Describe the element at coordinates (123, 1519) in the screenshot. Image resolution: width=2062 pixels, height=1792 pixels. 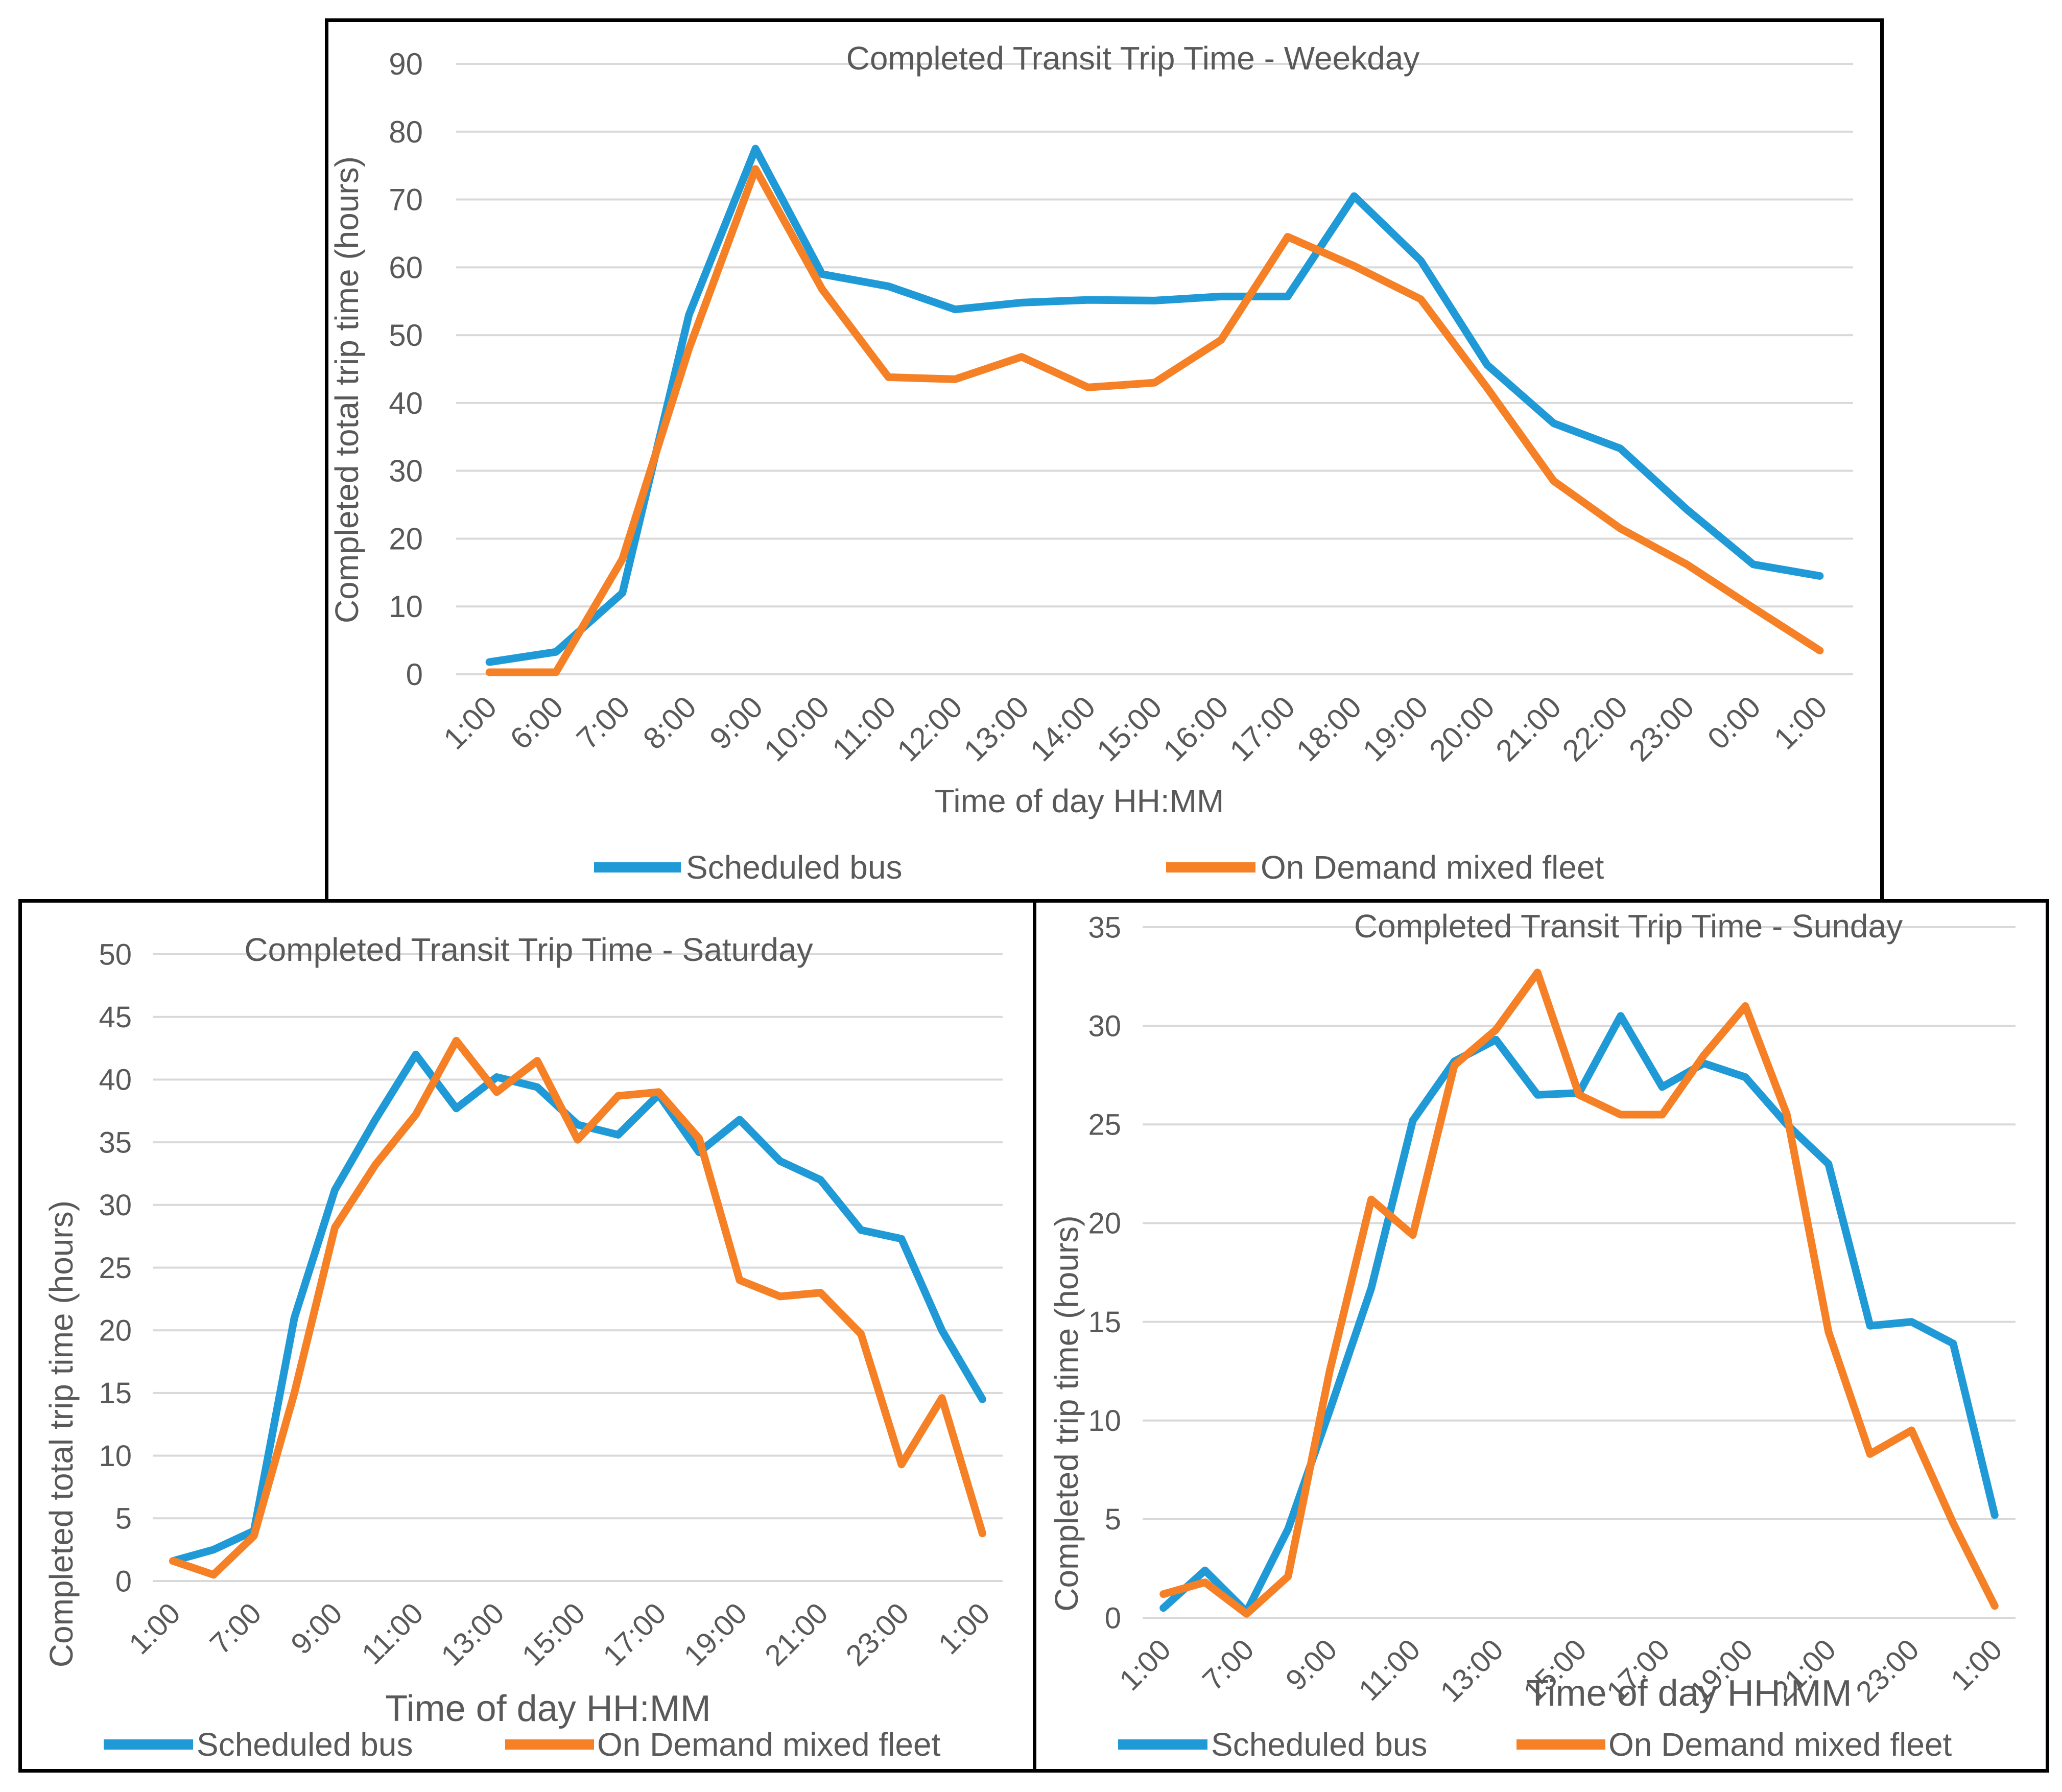
I see `saturday-y-tick-label: 5` at that location.